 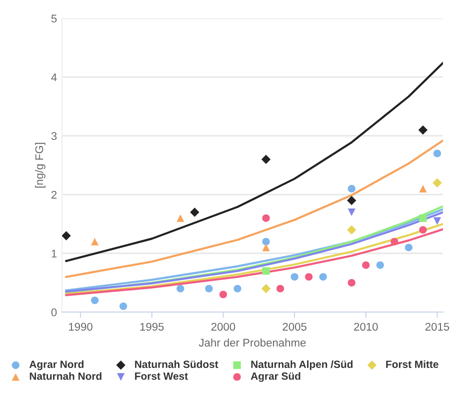 I want to click on y-tick-label: 4, so click(x=54, y=77).